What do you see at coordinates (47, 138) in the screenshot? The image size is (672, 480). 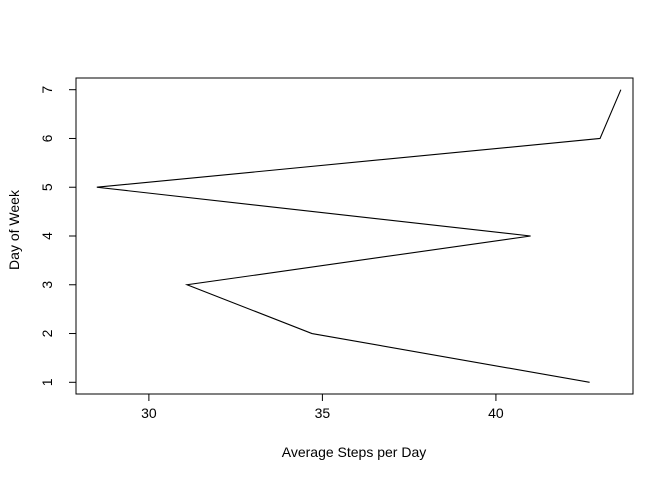 I see `y-tick-label: 6` at bounding box center [47, 138].